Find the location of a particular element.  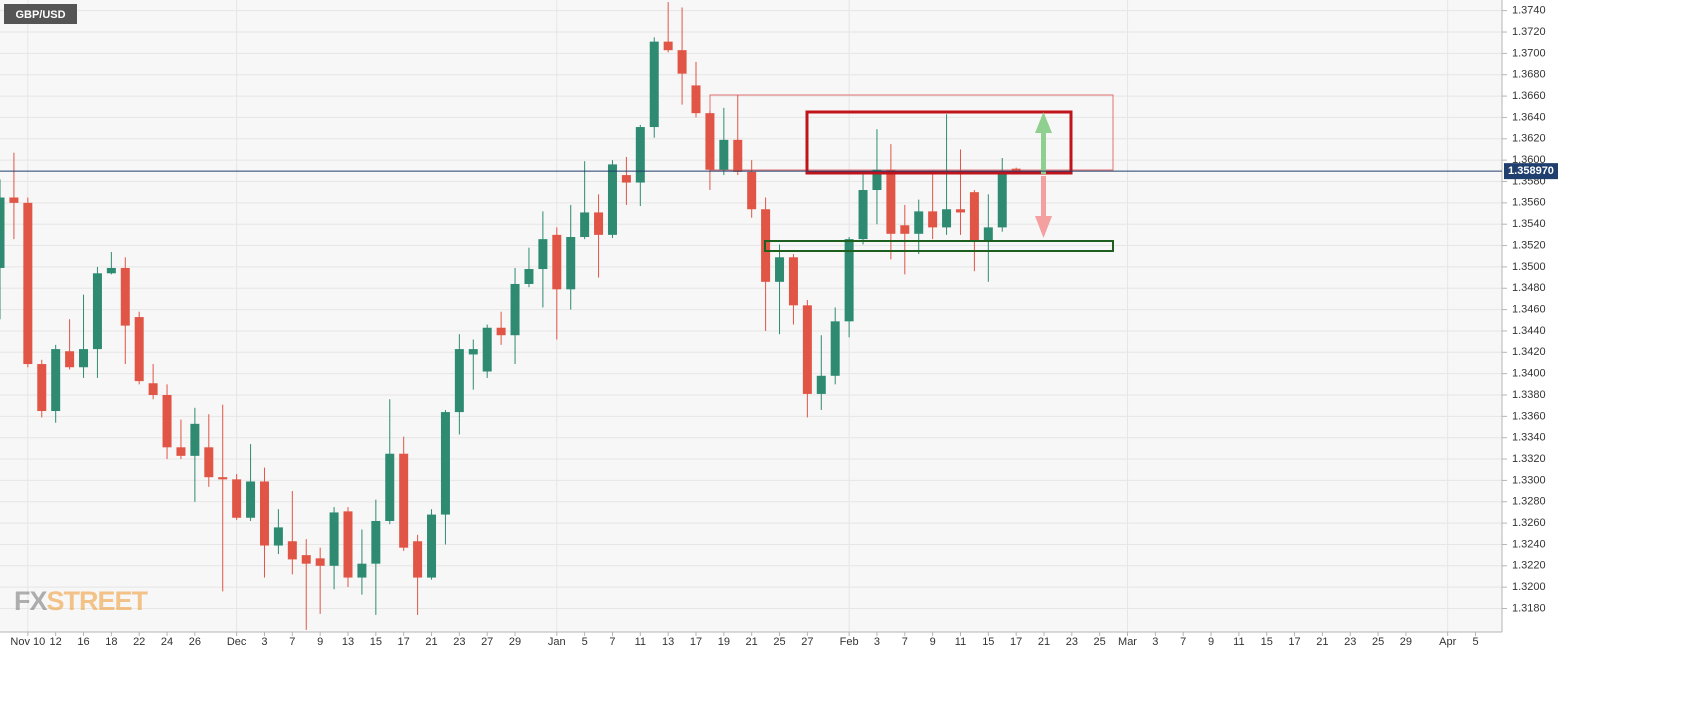

y-tick-label: 1.3500 is located at coordinates (1529, 267).